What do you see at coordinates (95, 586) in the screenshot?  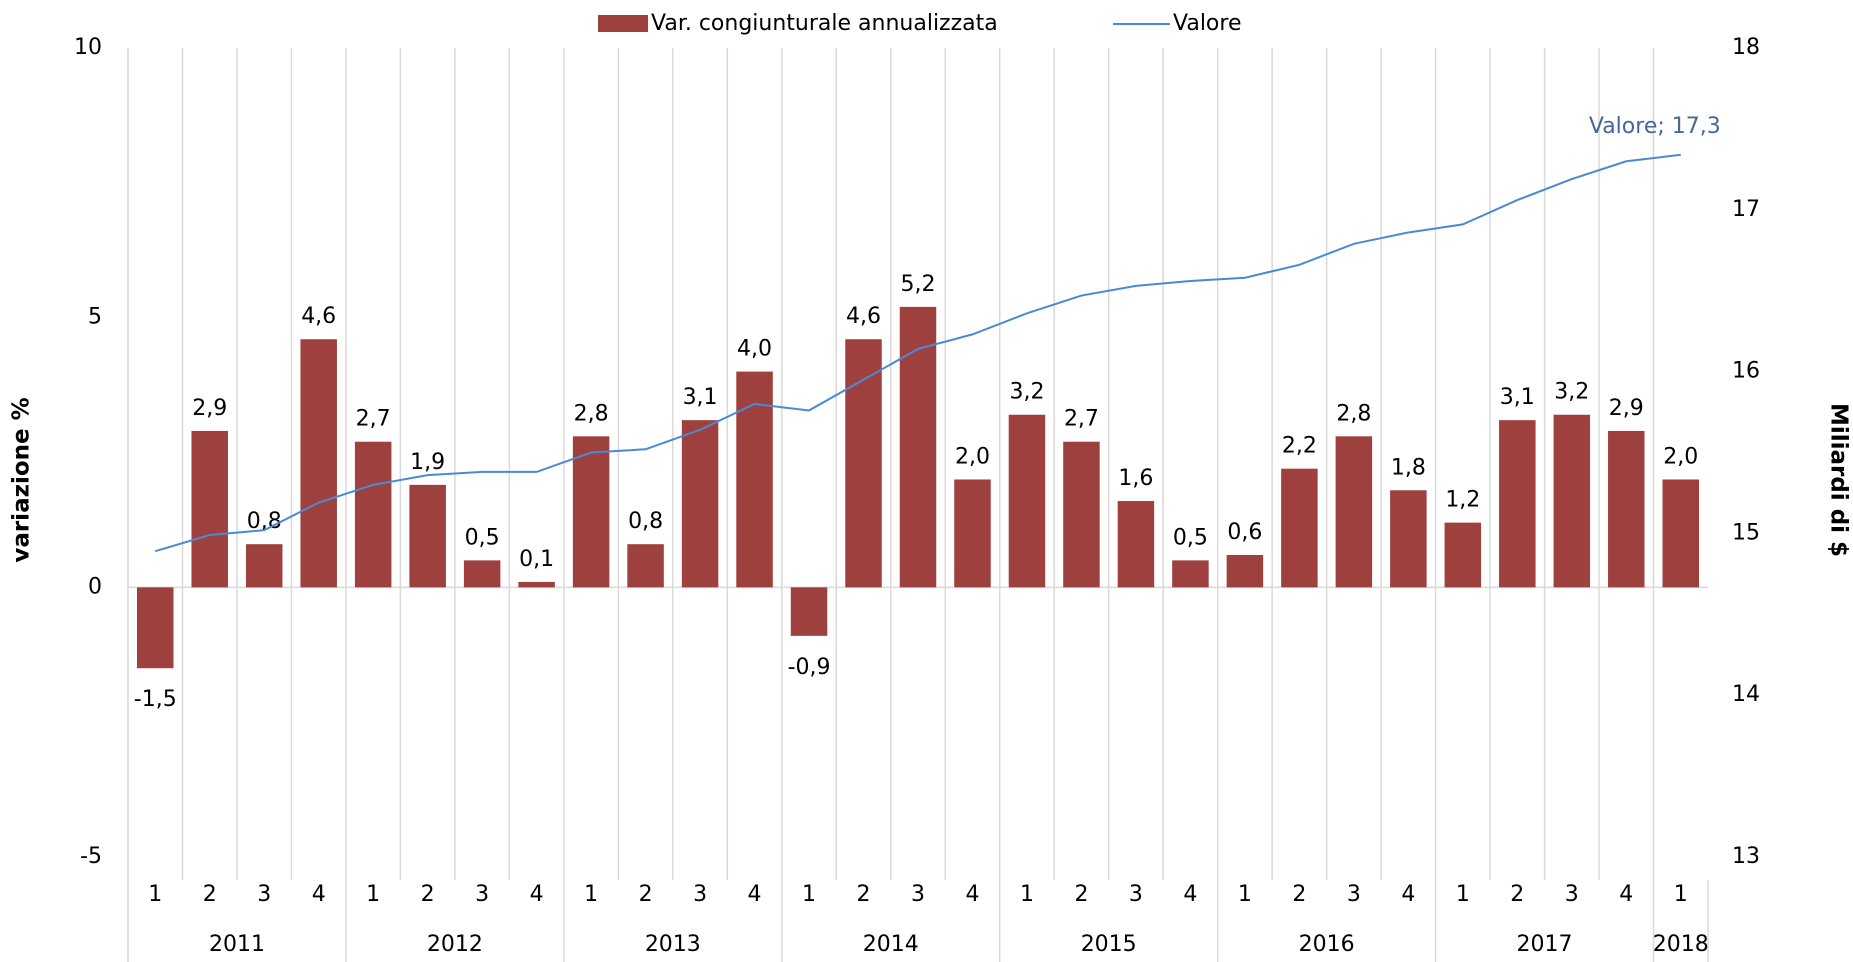 I see `y-tick-label: 0` at bounding box center [95, 586].